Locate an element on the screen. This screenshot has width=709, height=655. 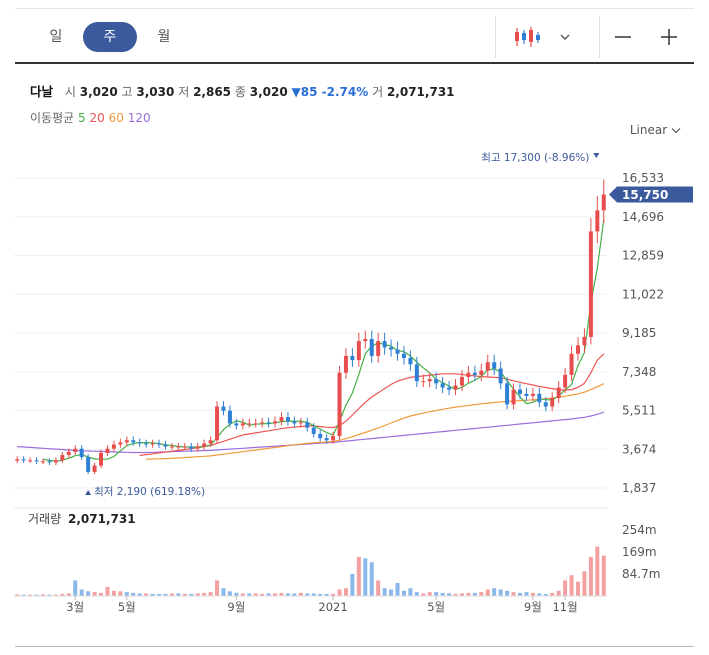
x-tick-label: 9월 is located at coordinates (533, 607).